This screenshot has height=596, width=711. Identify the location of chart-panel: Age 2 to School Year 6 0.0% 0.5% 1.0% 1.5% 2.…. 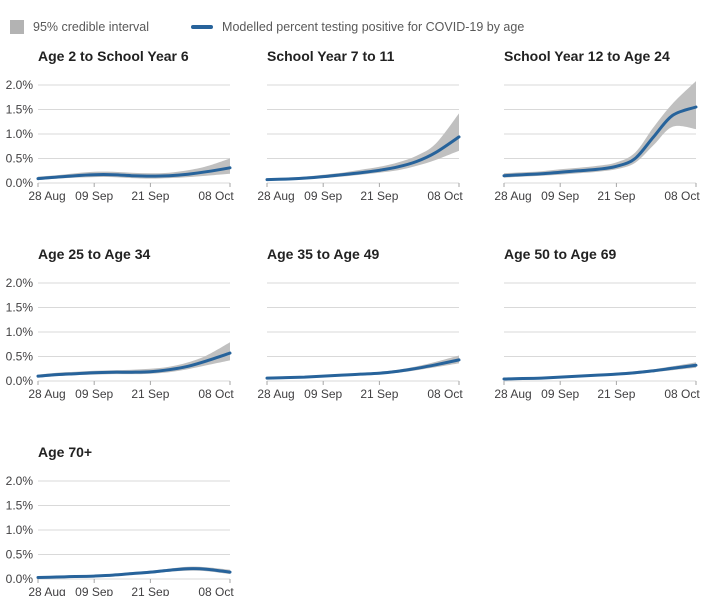
(118, 124).